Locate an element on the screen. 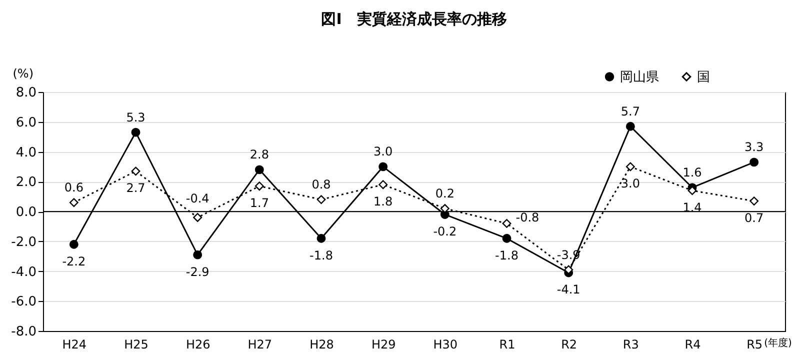 The height and width of the screenshot is (356, 805). x-tick-label: R2 is located at coordinates (569, 345).